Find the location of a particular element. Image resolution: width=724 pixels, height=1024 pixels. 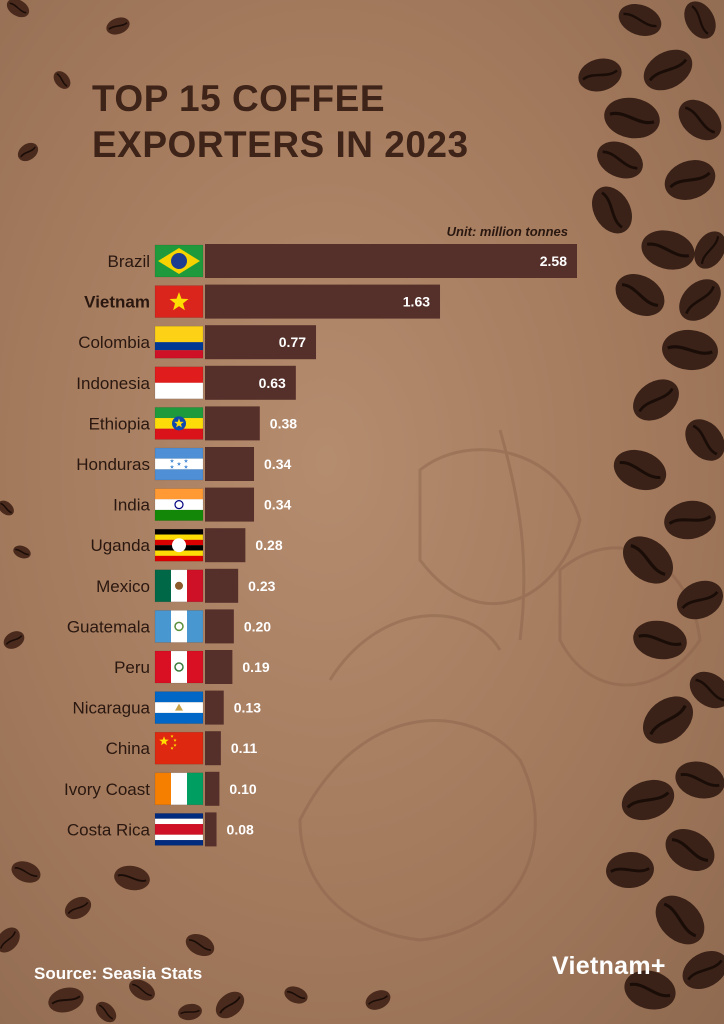

bar-vietnam is located at coordinates (323, 301).